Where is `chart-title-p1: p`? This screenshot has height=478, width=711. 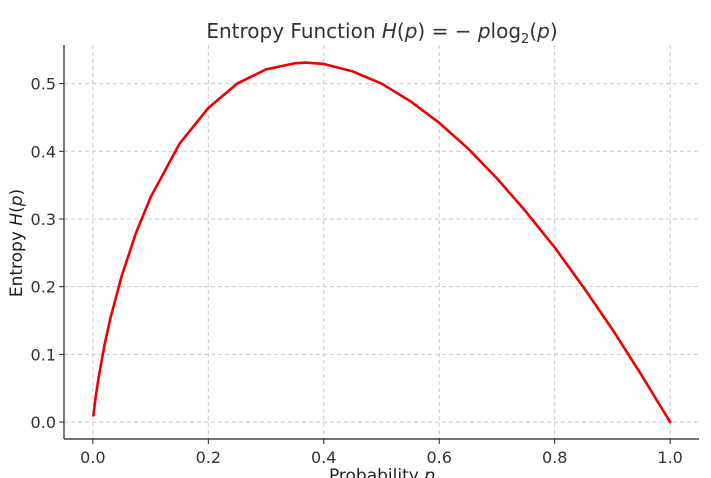
chart-title-p1: p is located at coordinates (411, 31).